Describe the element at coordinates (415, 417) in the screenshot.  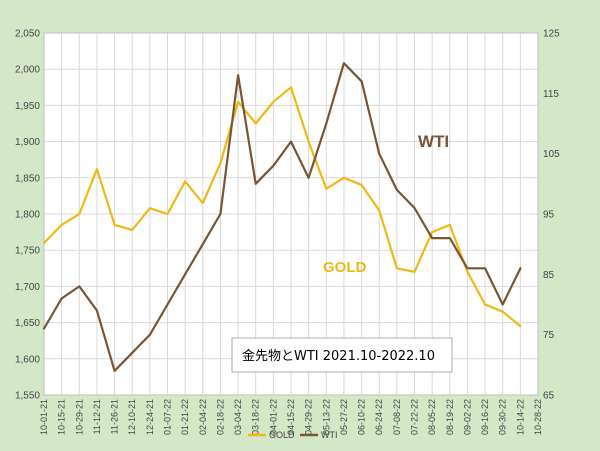
I see `x-tick-label: 07-22-22` at that location.